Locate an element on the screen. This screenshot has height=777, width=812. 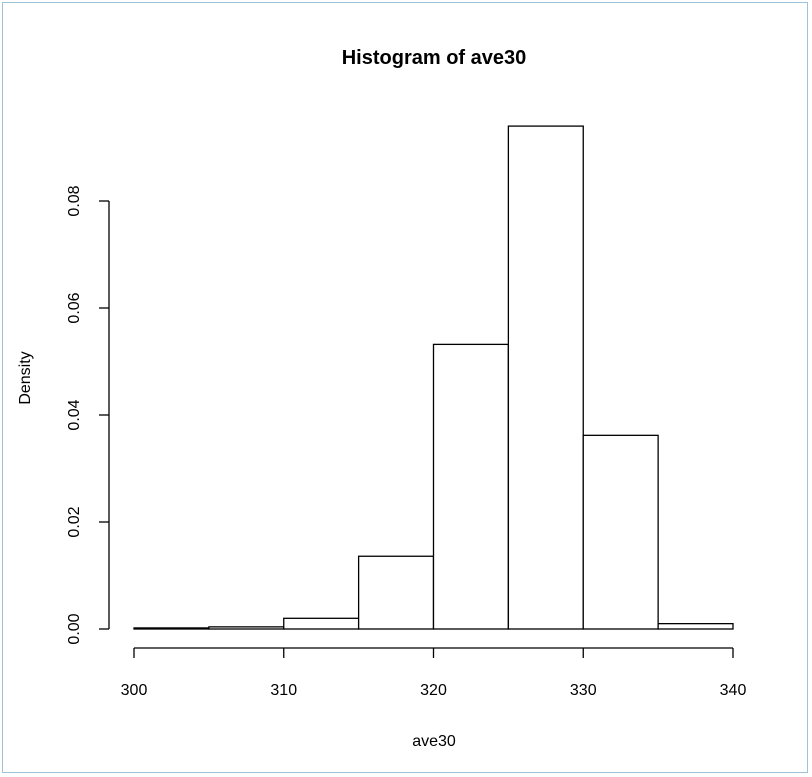
y-axis-label: Density is located at coordinates (25, 377).